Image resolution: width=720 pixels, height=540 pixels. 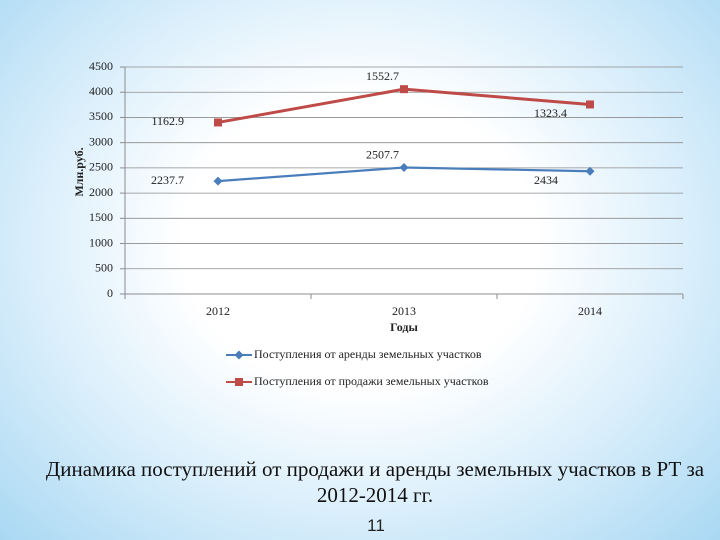 What do you see at coordinates (550, 113) in the screenshot?
I see `data-label: 1323.4` at bounding box center [550, 113].